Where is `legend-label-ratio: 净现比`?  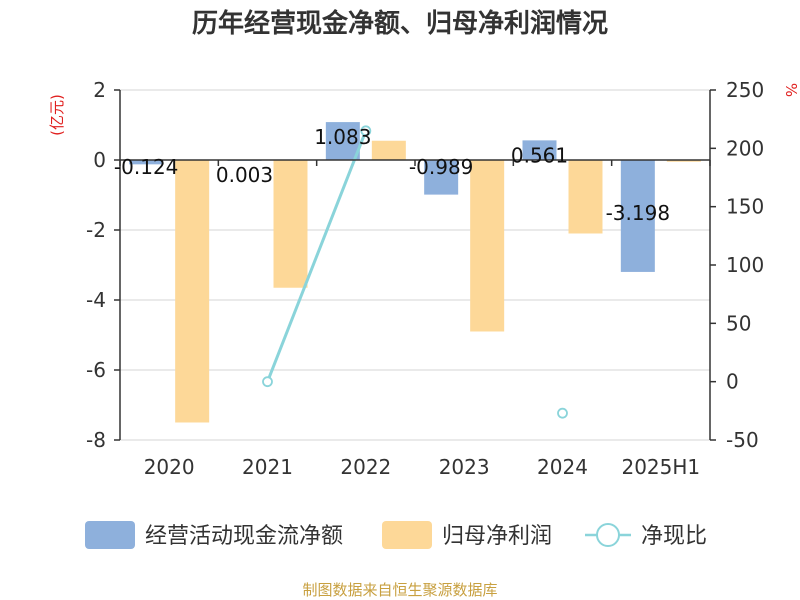 legend-label-ratio: 净现比 is located at coordinates (674, 536).